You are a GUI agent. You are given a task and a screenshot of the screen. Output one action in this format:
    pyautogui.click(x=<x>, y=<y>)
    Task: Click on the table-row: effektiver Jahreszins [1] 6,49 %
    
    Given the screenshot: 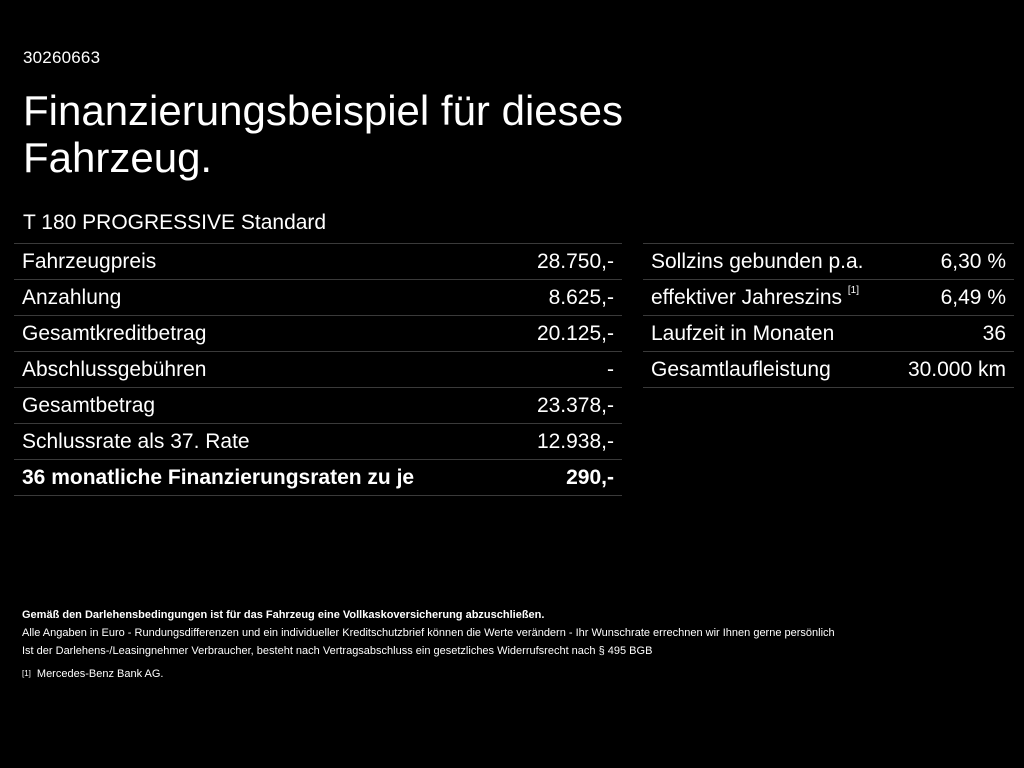 What is the action you would take?
    pyautogui.click(x=828, y=297)
    